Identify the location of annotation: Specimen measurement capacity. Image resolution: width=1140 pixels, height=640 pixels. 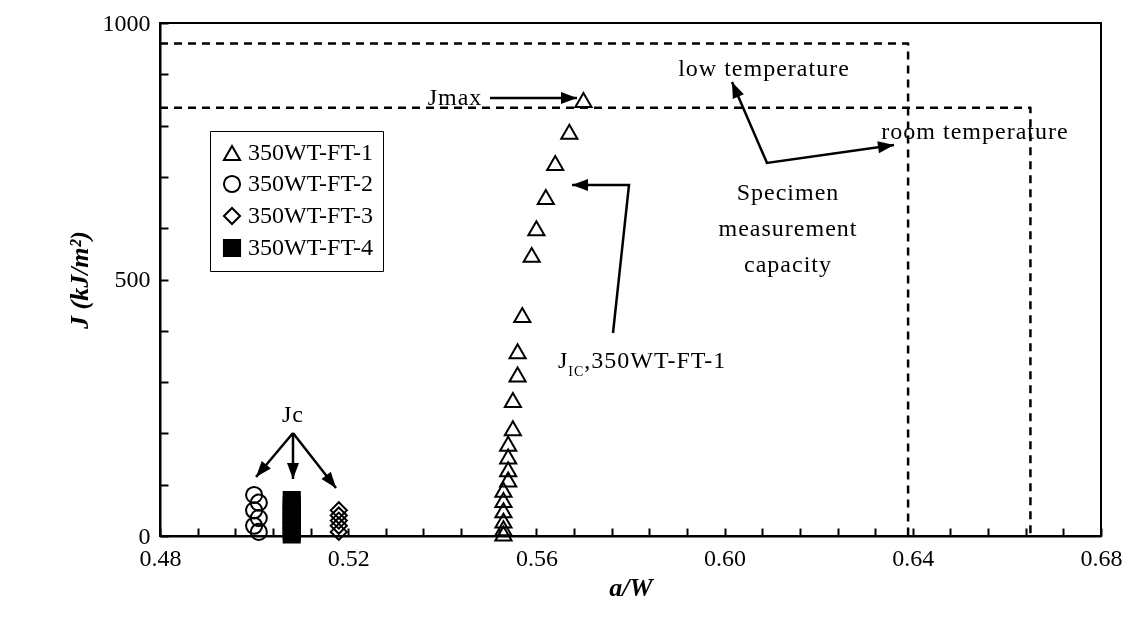
(788, 228).